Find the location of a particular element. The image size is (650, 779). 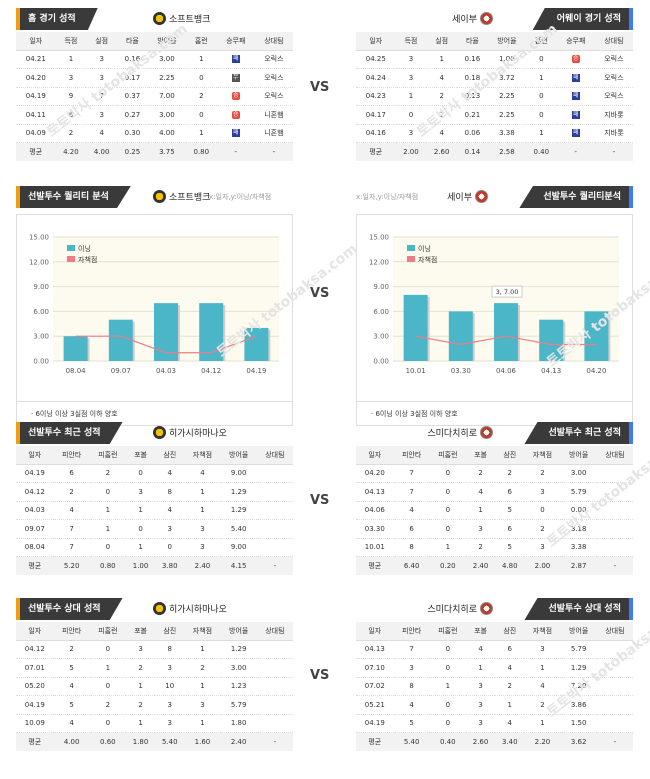

table-cell: 2.25 is located at coordinates (506, 96).